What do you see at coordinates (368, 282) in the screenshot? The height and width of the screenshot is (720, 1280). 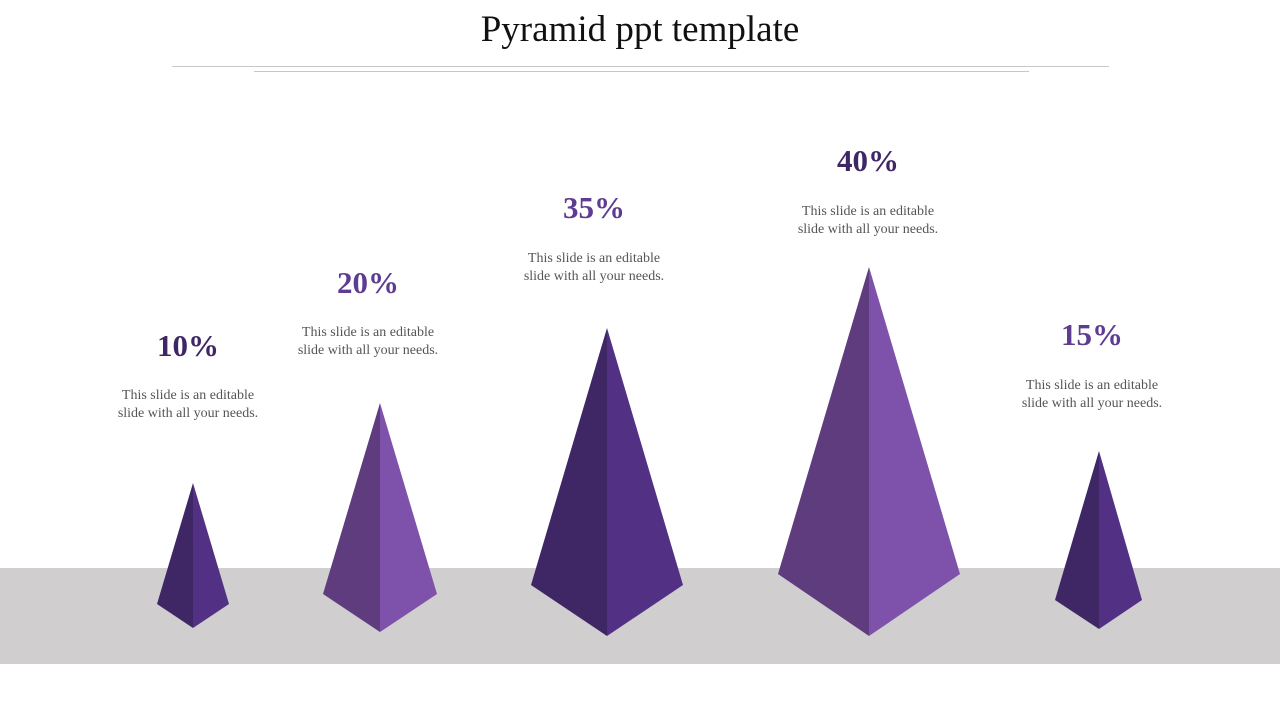 I see `pyramid-2-percent: 20%` at bounding box center [368, 282].